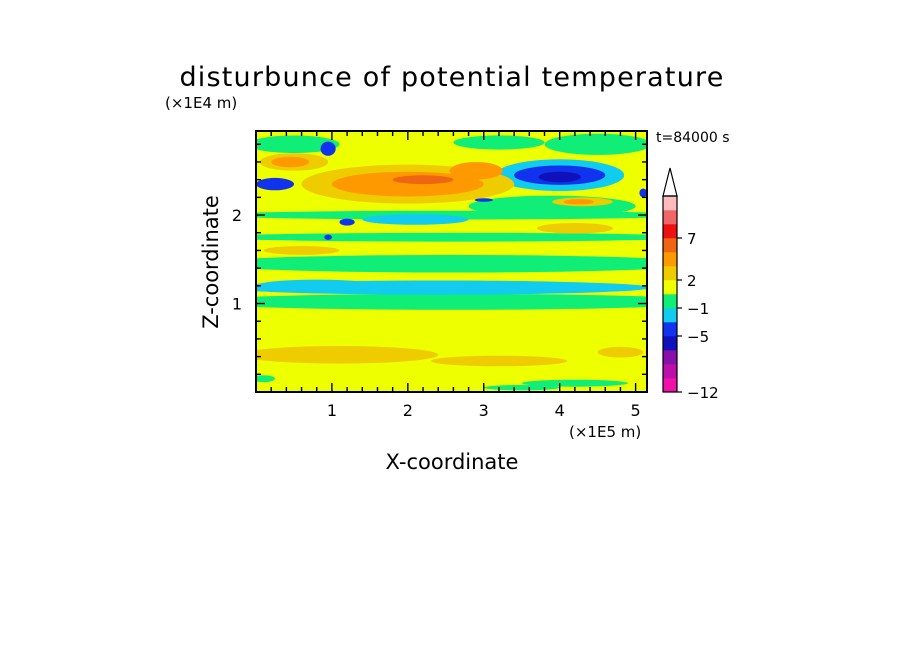 The width and height of the screenshot is (904, 654). I want to click on x-tick-label: 4, so click(560, 410).